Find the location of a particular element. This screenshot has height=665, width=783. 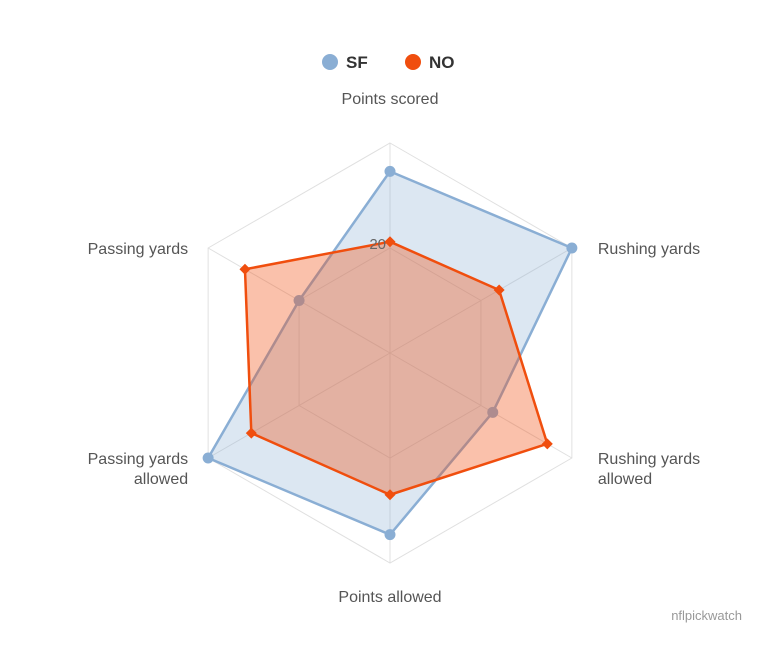

axis-label: Rushing yards allowed is located at coordinates (649, 469).